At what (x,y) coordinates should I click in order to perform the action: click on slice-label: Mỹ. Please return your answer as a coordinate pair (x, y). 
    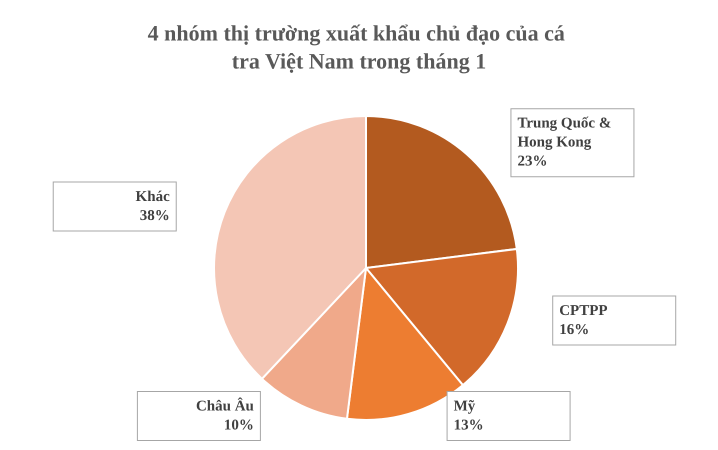
    Looking at the image, I should click on (465, 406).